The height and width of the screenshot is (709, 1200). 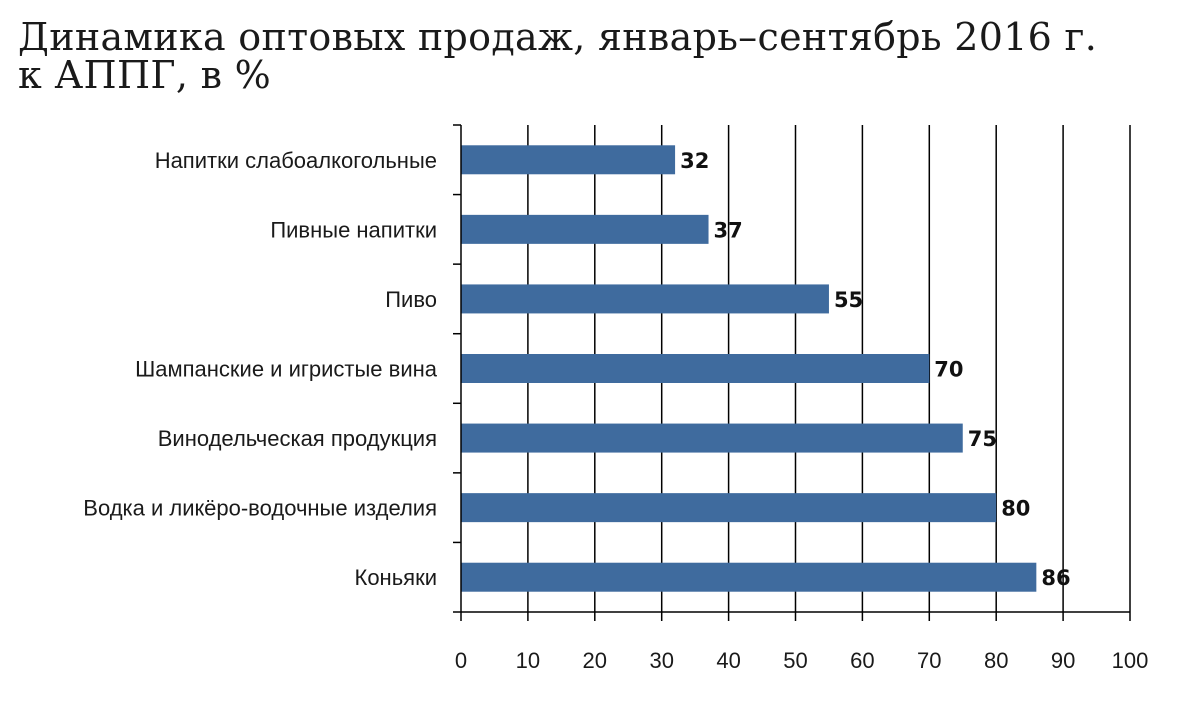 What do you see at coordinates (528, 660) in the screenshot?
I see `x-tick-label-10: 10` at bounding box center [528, 660].